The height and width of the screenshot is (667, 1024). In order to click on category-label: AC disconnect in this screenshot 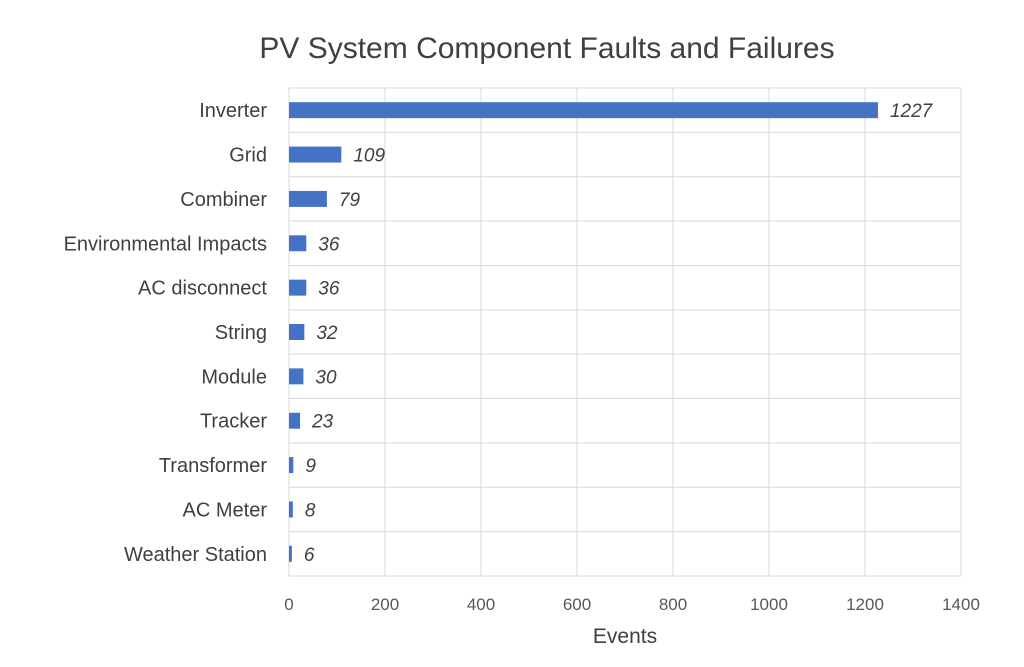, I will do `click(202, 289)`.